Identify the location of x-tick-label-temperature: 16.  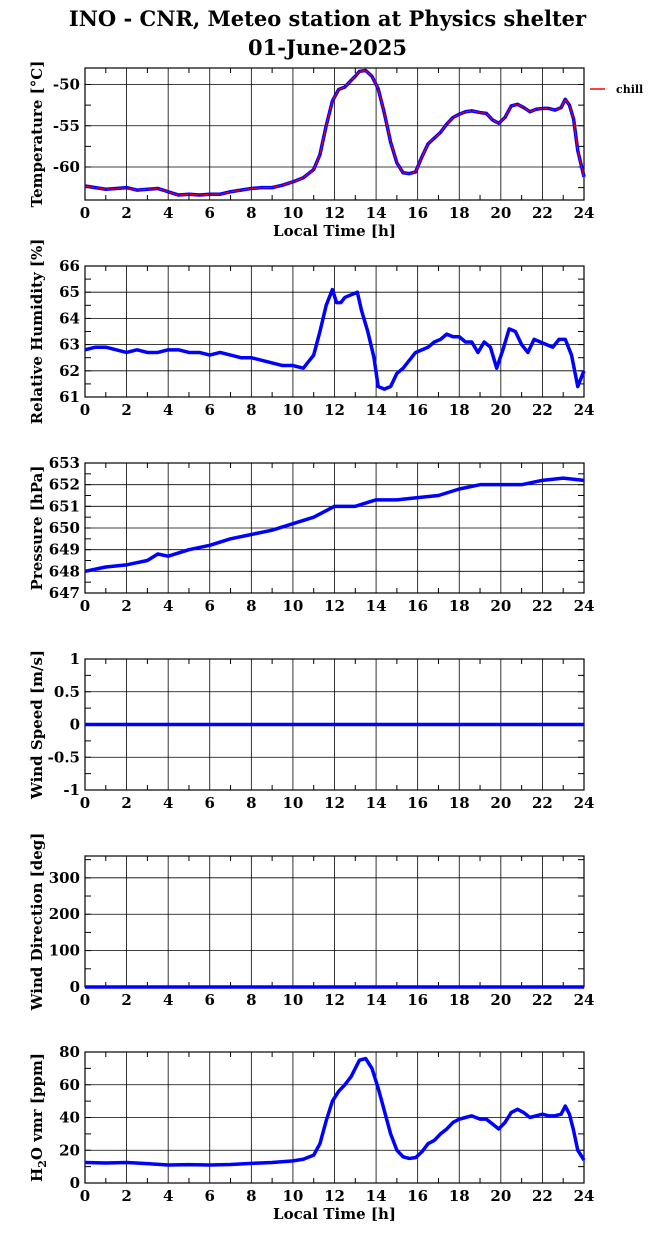
(417, 213).